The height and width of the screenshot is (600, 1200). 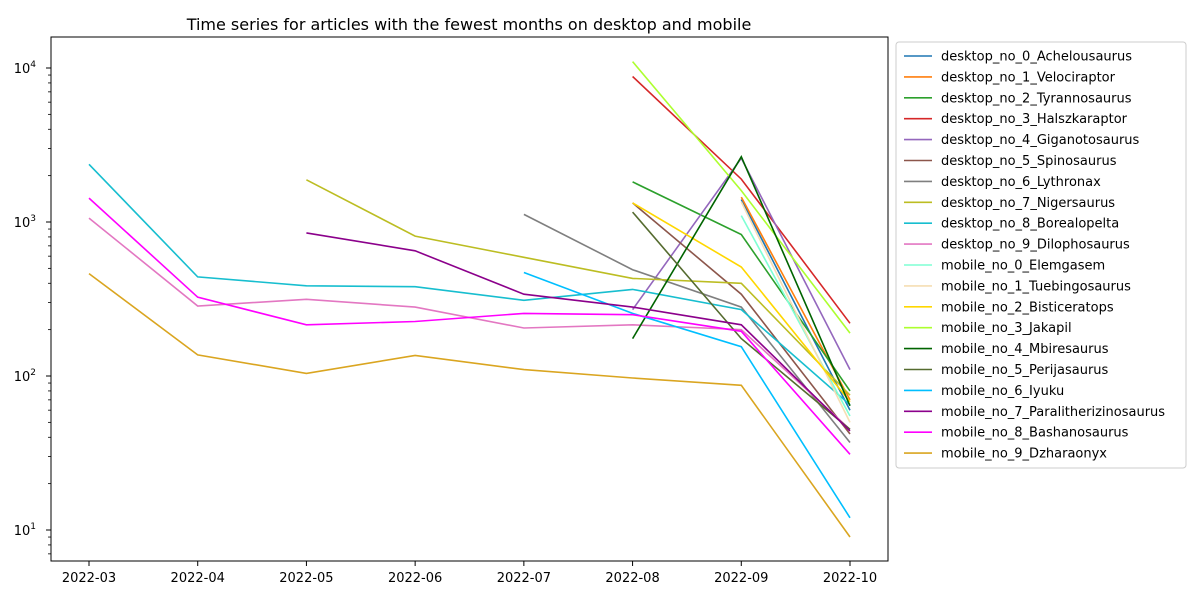 What do you see at coordinates (1036, 98) in the screenshot?
I see `legend-label: desktop_no_2_Tyrannosaurus` at bounding box center [1036, 98].